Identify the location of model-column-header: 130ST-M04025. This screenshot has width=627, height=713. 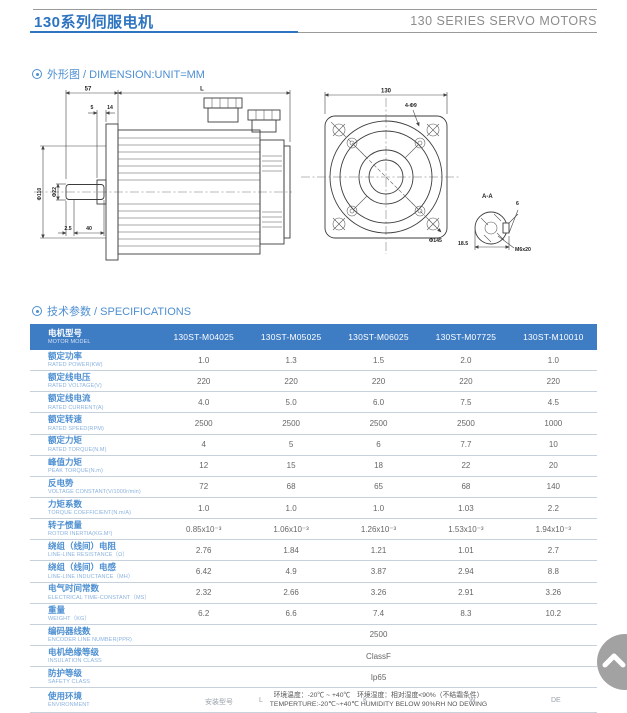
(203, 337).